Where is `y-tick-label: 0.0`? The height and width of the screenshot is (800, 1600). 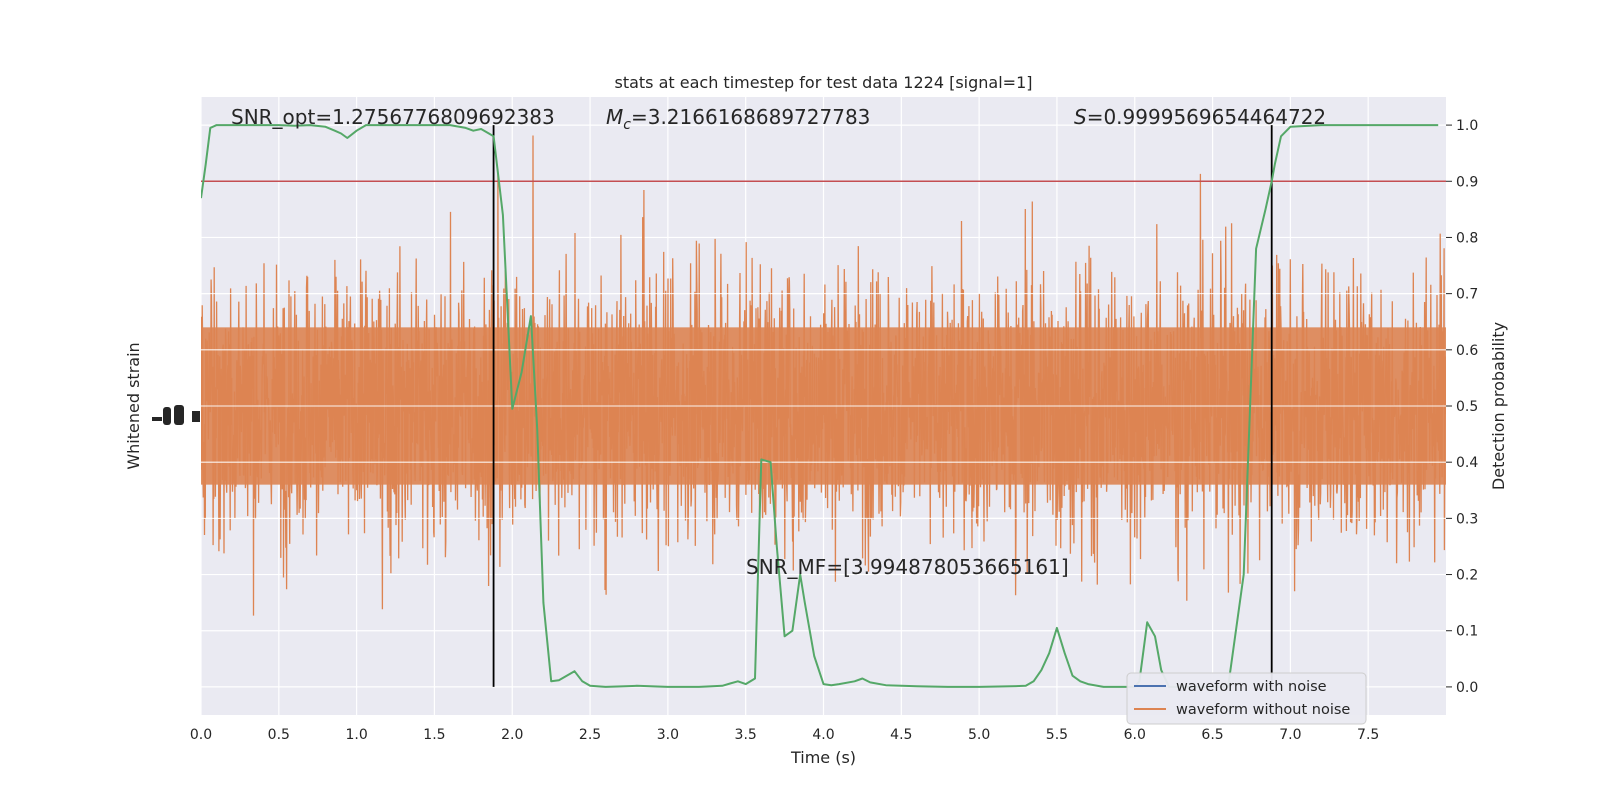
y-tick-label: 0.0 is located at coordinates (1467, 688).